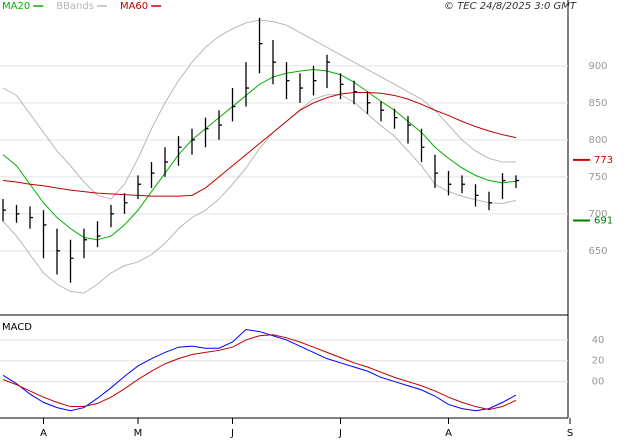 This screenshot has width=627, height=440. I want to click on macd-line, so click(259, 372).